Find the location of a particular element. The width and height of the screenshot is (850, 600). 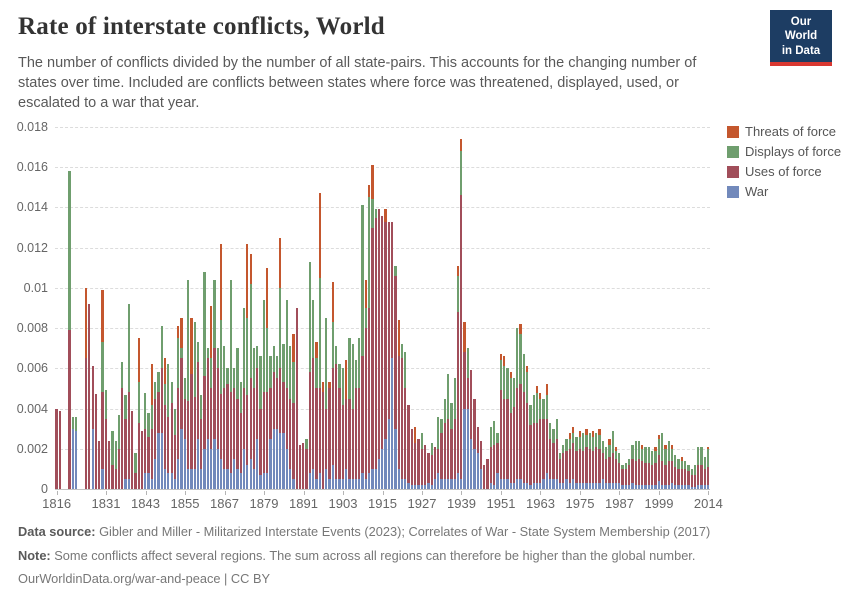

bar-year-1947 is located at coordinates (487, 473).